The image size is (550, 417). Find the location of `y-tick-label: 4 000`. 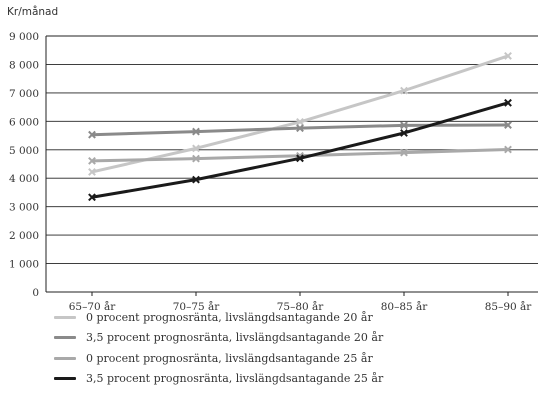

y-tick-label: 4 000 is located at coordinates (24, 179).